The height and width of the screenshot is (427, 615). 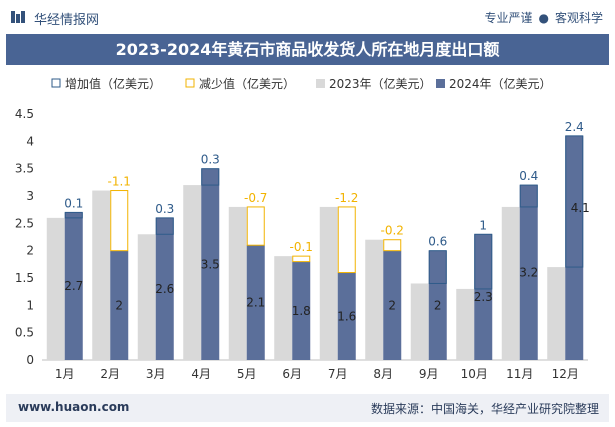 I want to click on change-label: 0.4, so click(x=528, y=176).